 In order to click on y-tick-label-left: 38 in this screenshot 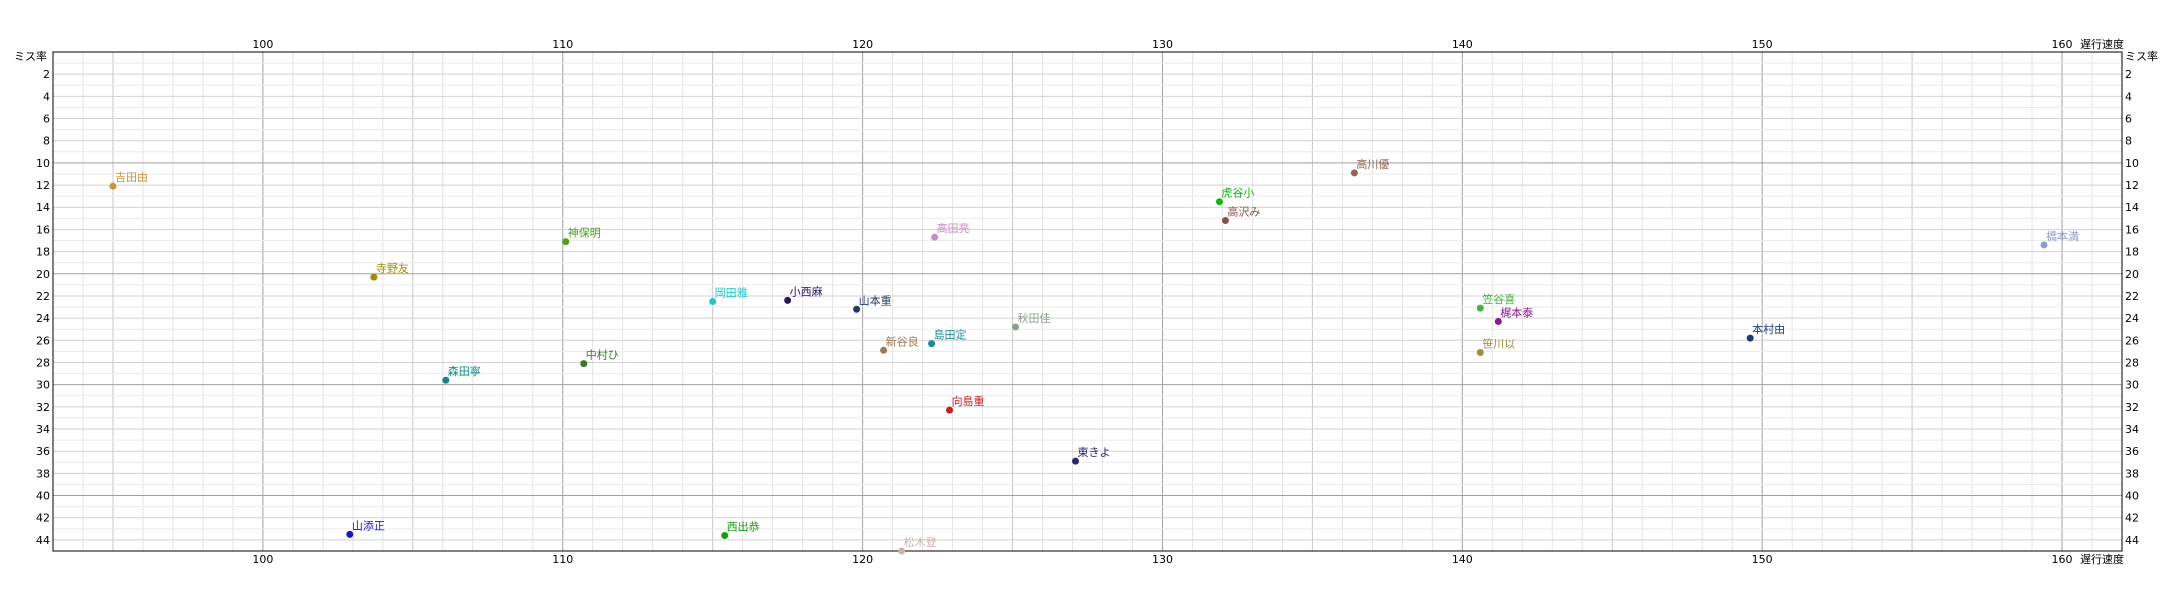, I will do `click(43, 473)`.